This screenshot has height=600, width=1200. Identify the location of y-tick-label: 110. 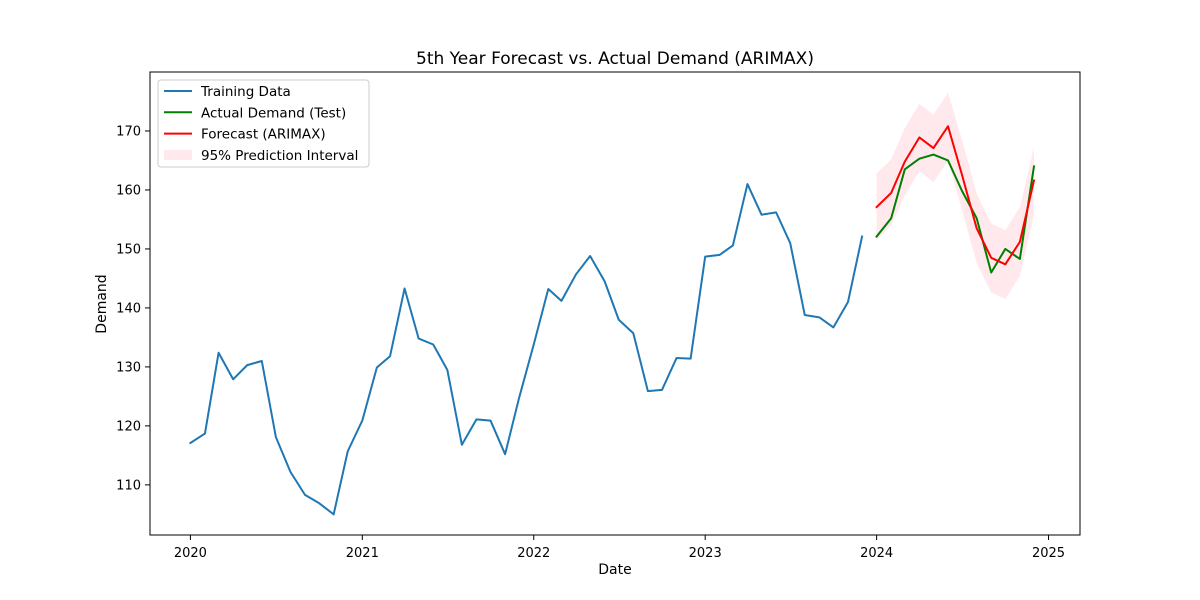
(128, 485).